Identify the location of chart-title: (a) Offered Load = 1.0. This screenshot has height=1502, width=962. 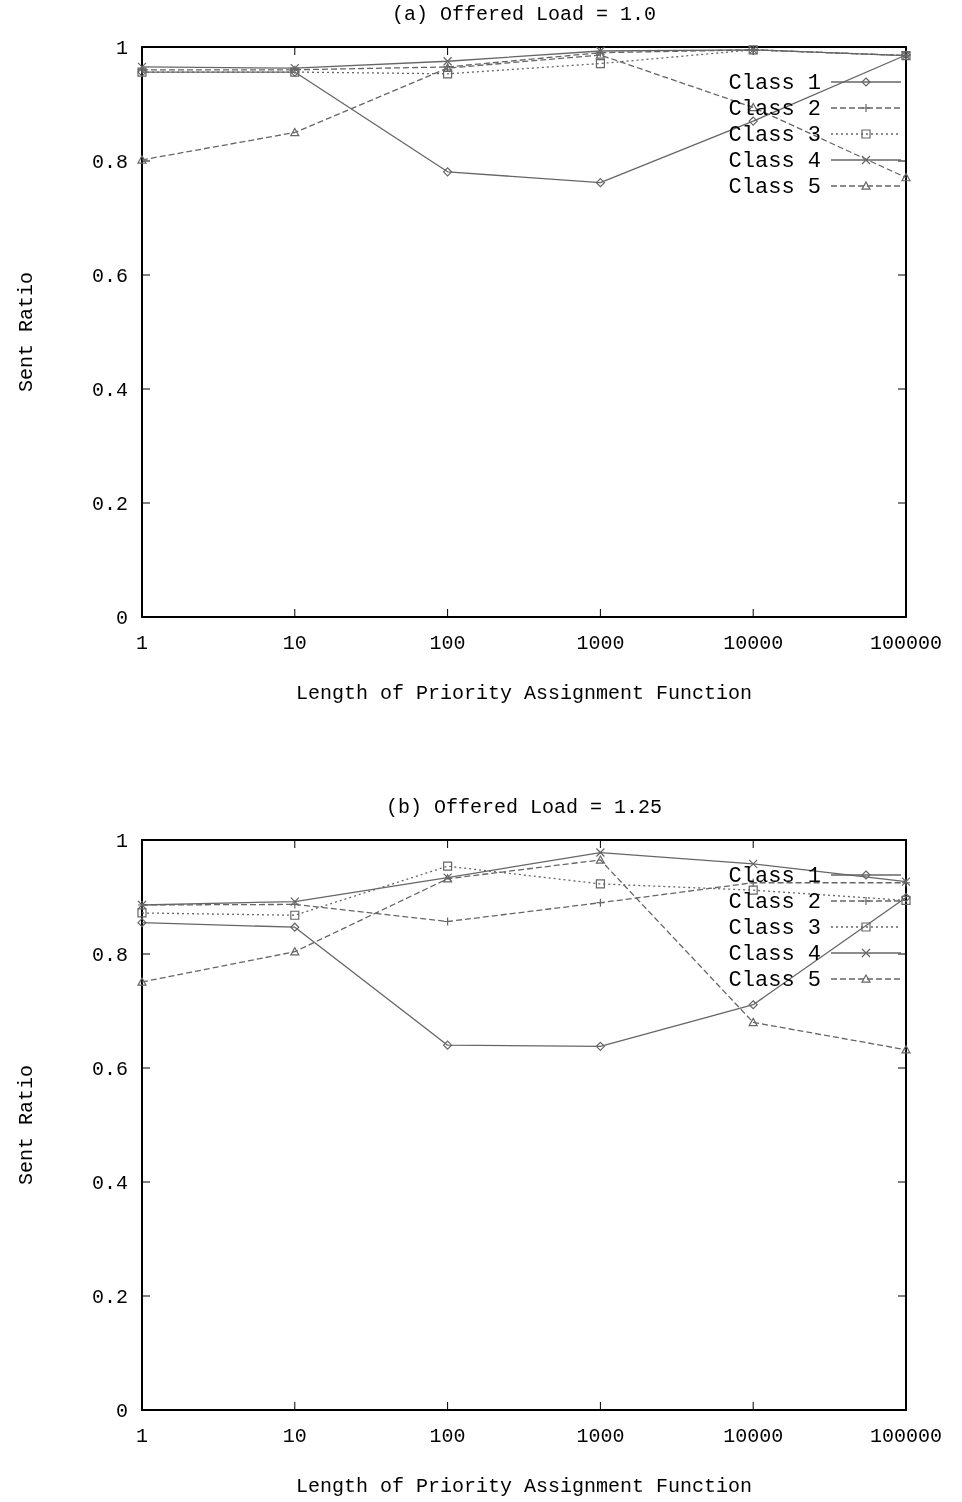
(524, 14).